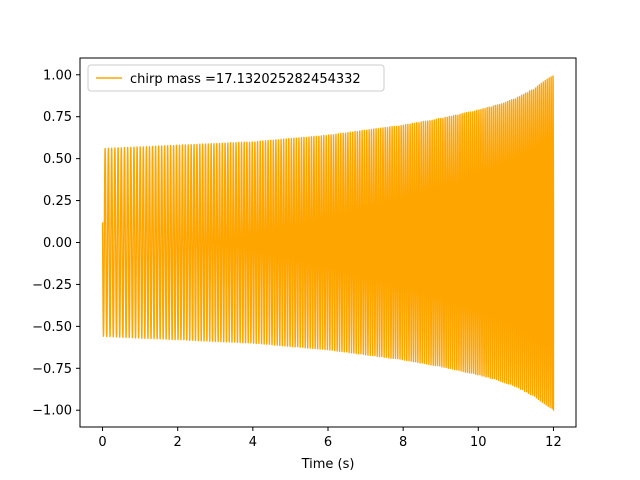  What do you see at coordinates (253, 442) in the screenshot?
I see `x-tick-label: 4` at bounding box center [253, 442].